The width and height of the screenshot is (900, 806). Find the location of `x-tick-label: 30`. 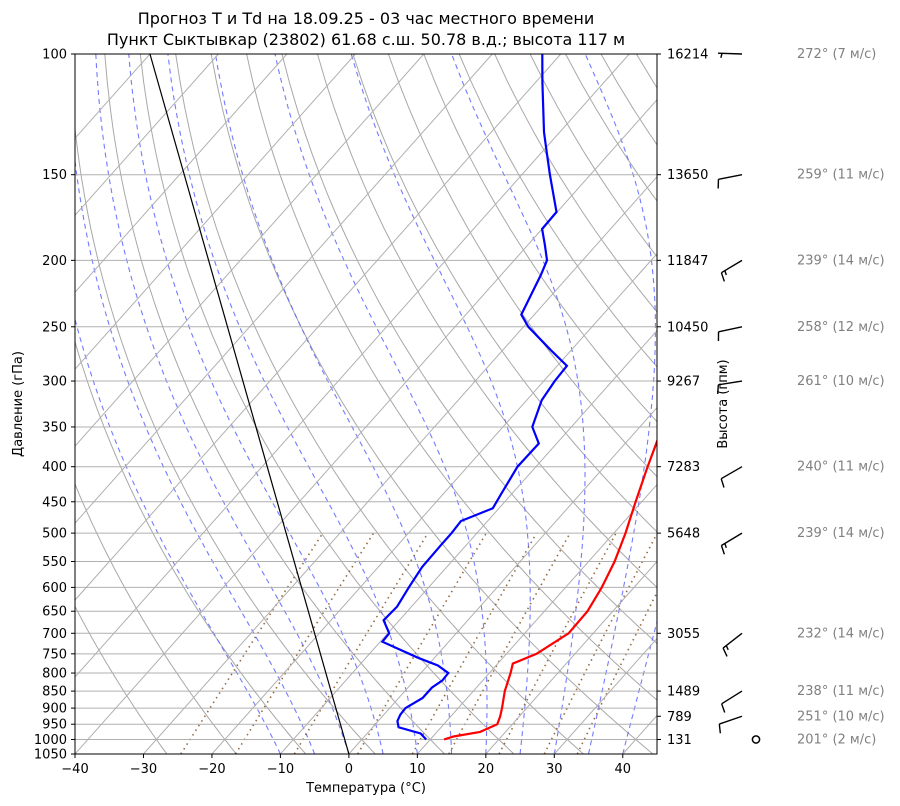

x-tick-label: 30 is located at coordinates (554, 769).